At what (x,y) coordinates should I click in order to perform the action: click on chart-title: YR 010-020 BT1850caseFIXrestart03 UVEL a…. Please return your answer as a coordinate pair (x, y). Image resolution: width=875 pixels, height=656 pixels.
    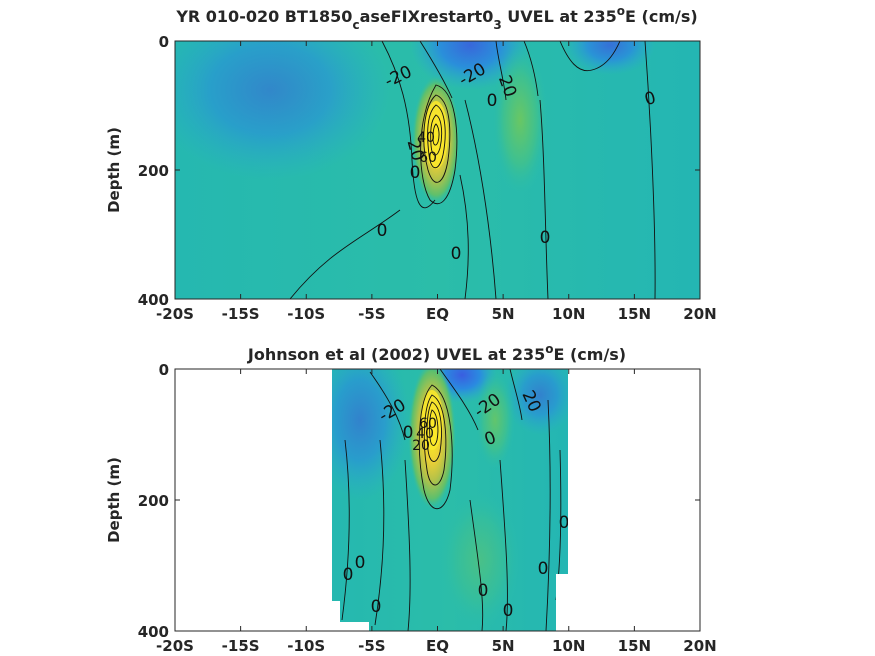
    Looking at the image, I should click on (436, 18).